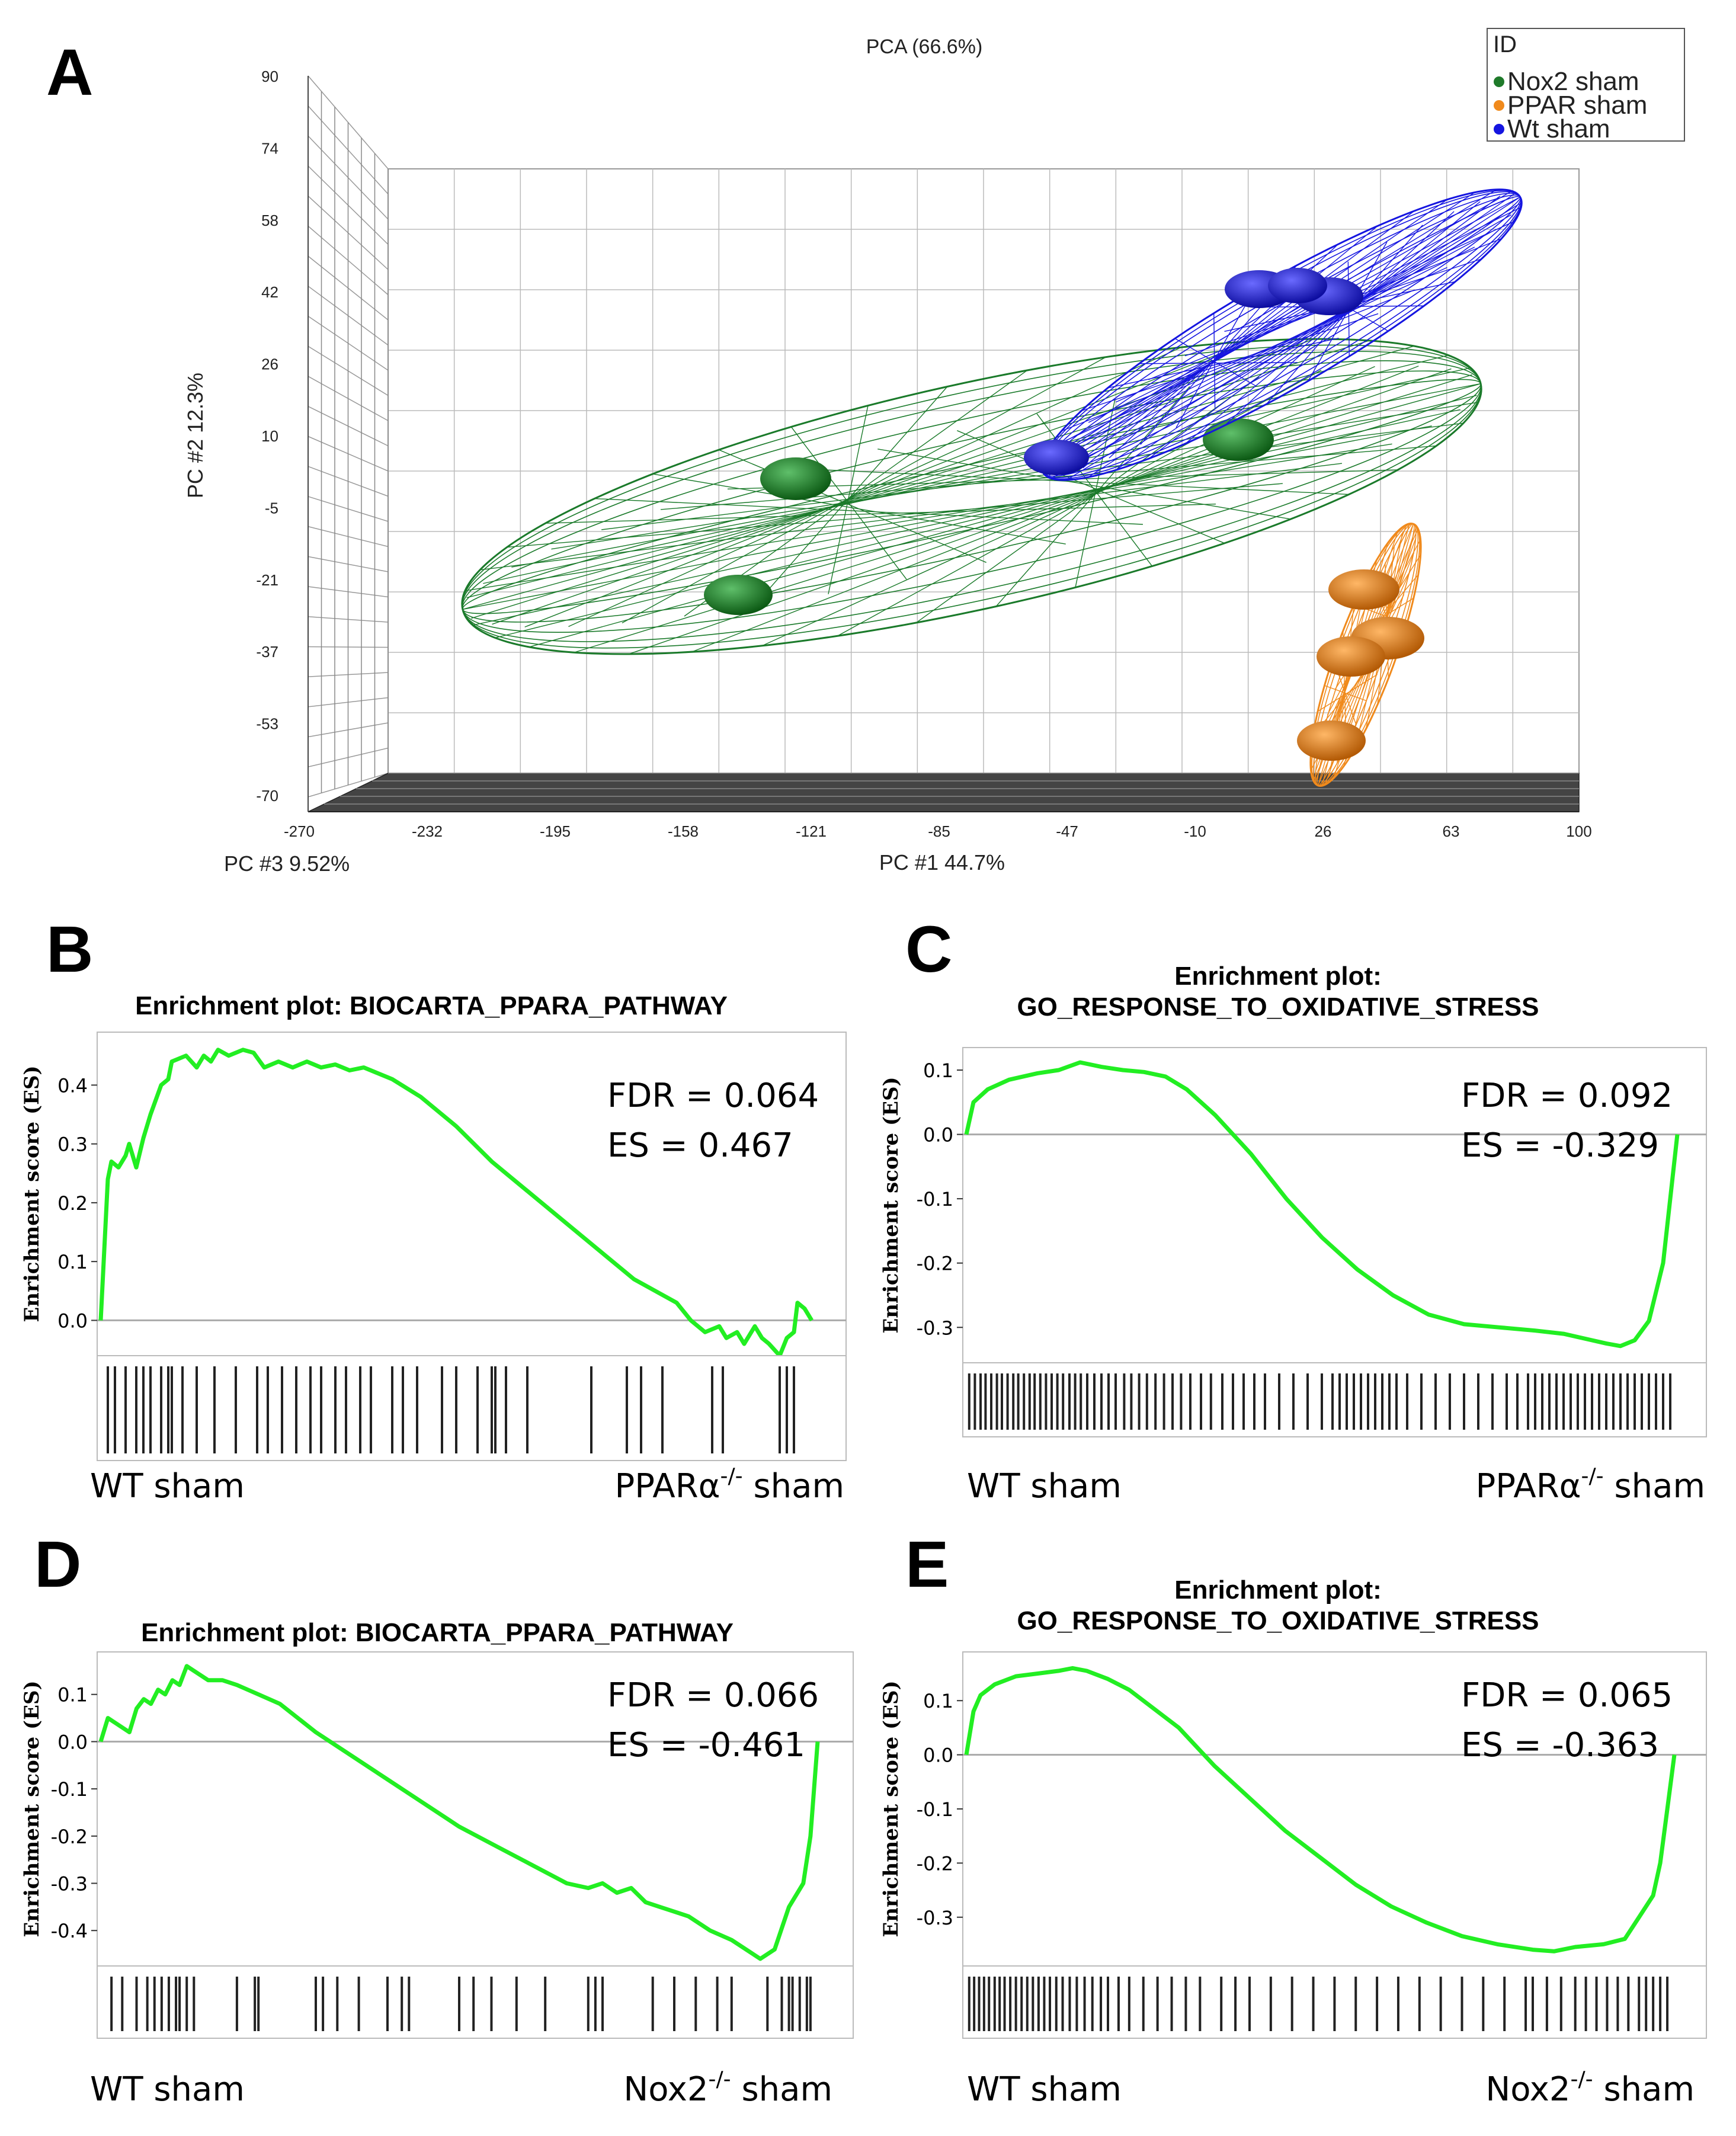 The height and width of the screenshot is (2136, 1736). What do you see at coordinates (1320, 1810) in the screenshot?
I see `running-es-curve` at bounding box center [1320, 1810].